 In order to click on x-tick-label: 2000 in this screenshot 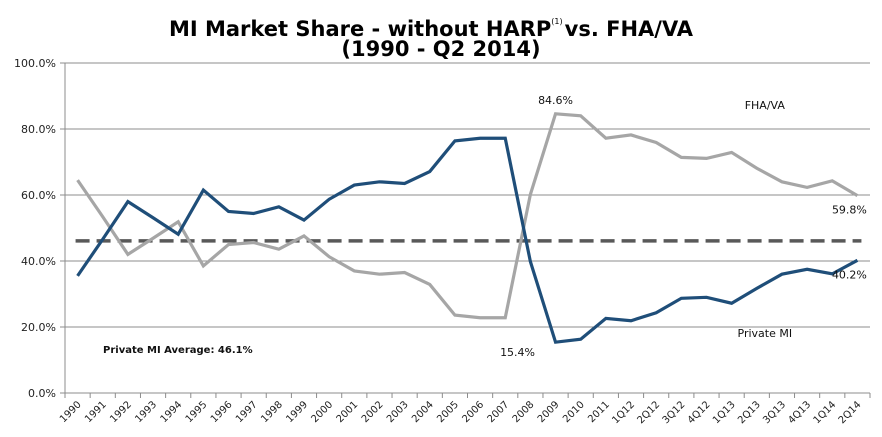, I will do `click(322, 412)`.